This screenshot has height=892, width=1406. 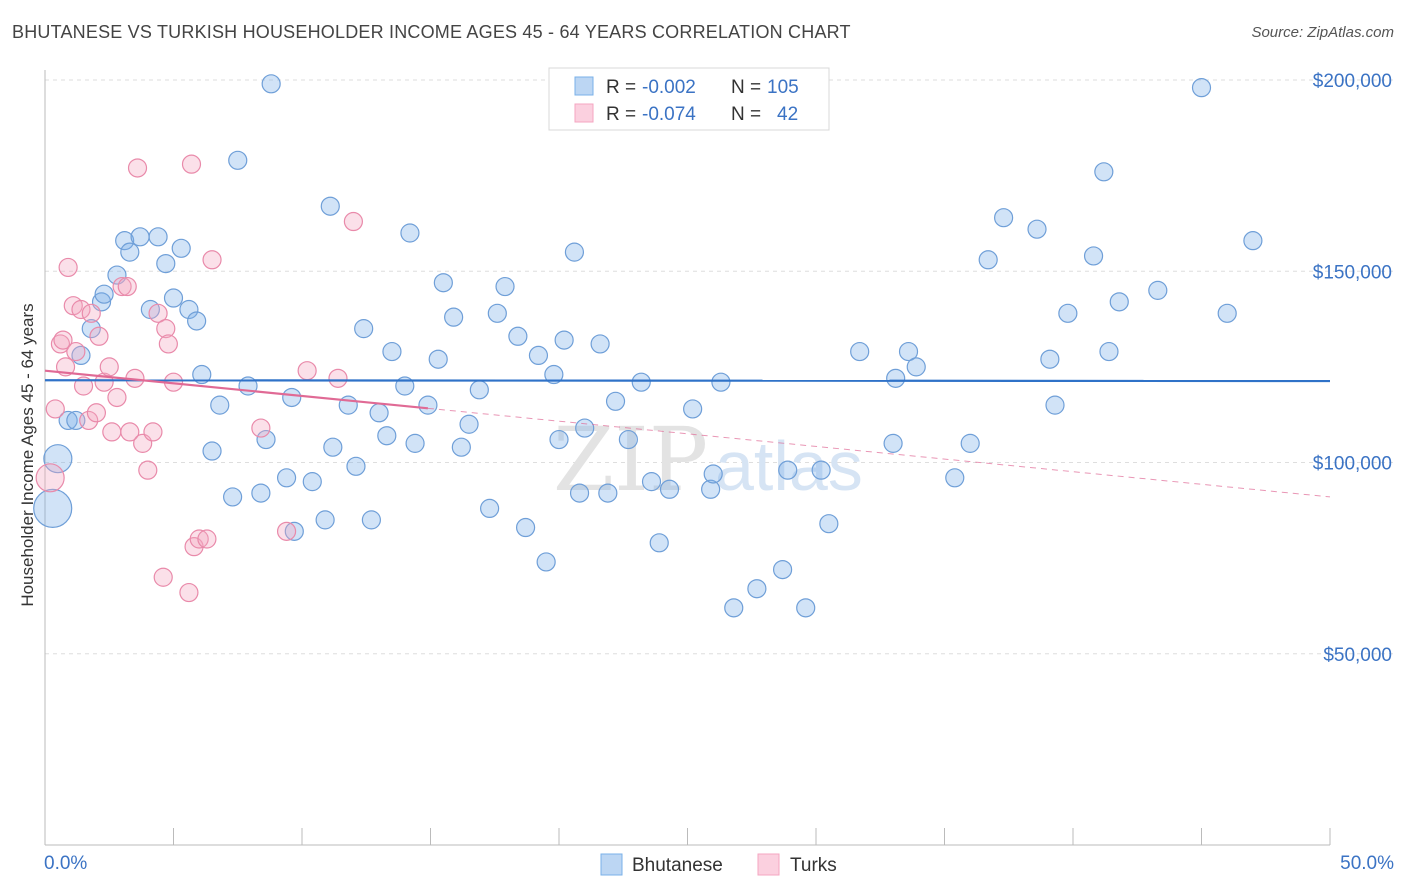 I want to click on y-tick-label: $150,000, so click(x=1352, y=272).